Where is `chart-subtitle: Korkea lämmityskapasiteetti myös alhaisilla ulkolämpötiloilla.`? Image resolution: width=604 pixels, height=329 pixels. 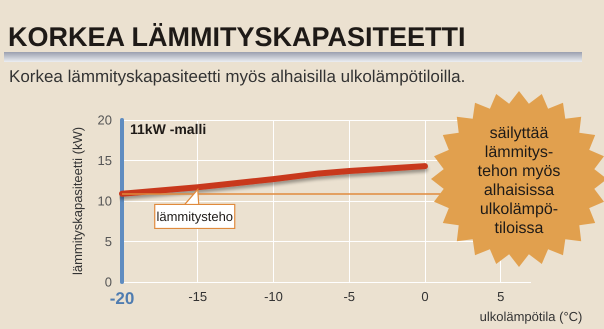 chart-subtitle: Korkea lämmityskapasiteetti myös alhaisilla ulkolämpötiloilla. is located at coordinates (237, 77).